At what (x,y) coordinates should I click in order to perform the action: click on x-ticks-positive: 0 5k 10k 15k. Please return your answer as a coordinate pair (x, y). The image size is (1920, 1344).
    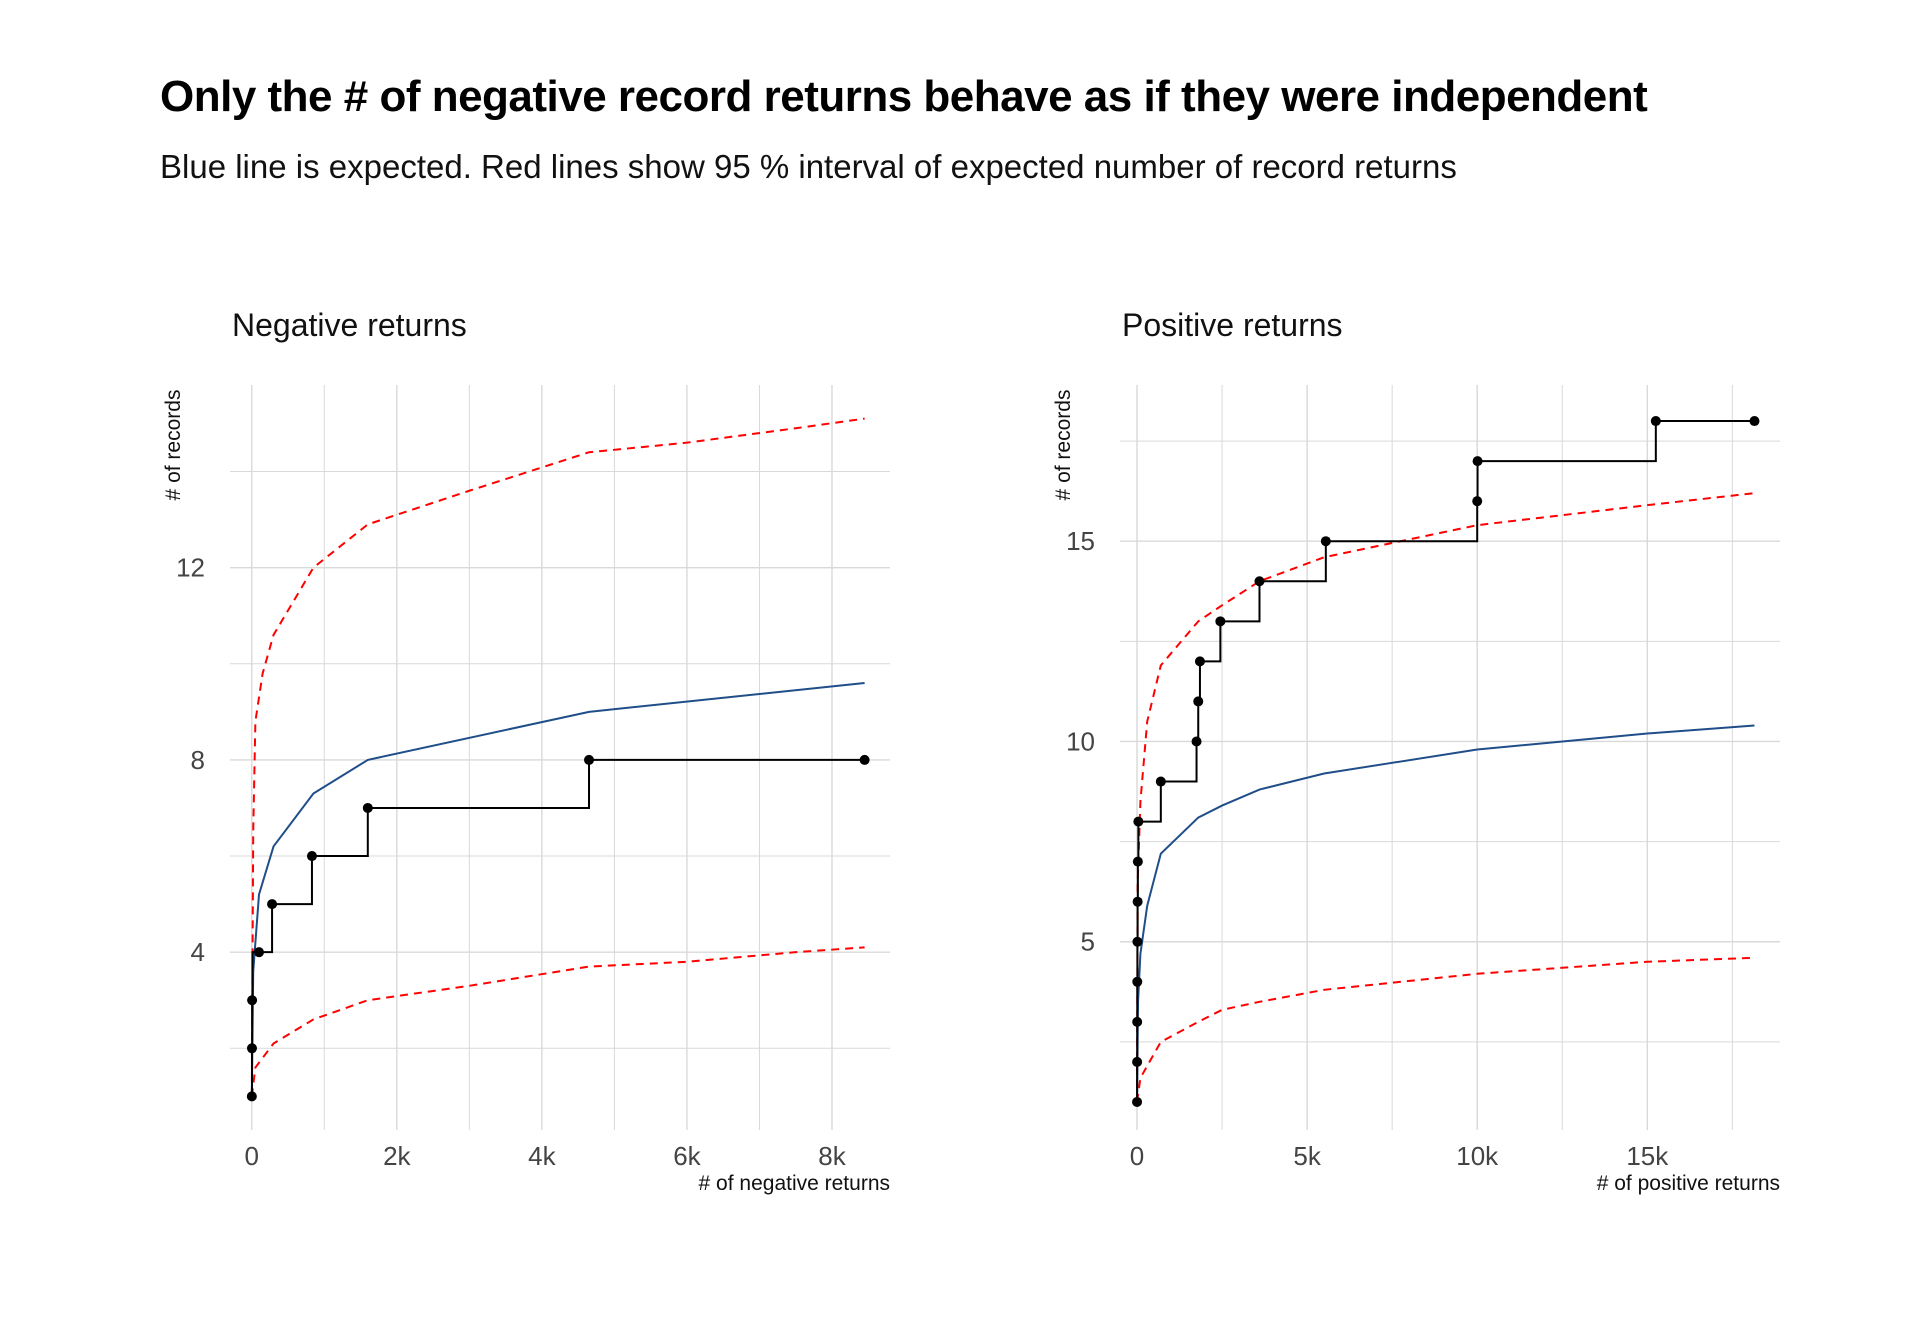
    Looking at the image, I should click on (1400, 1156).